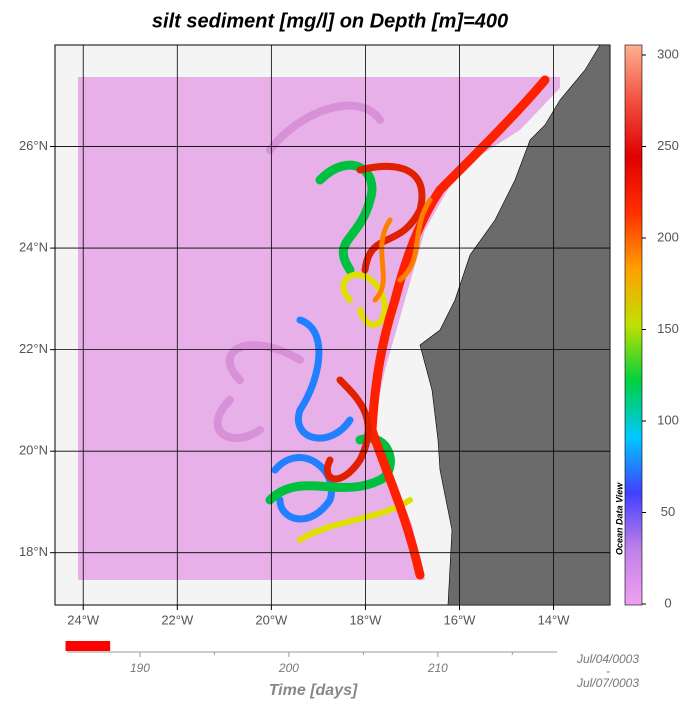 The width and height of the screenshot is (695, 707). I want to click on lat-tick-label: 22°N, so click(33, 348).